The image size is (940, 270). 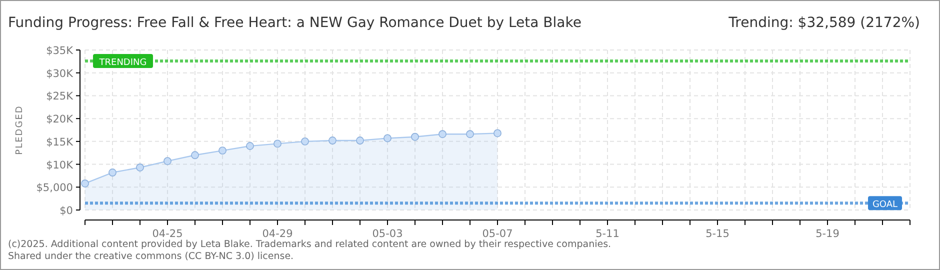 What do you see at coordinates (824, 23) in the screenshot?
I see `text: Trending: $32,589 (2172%)` at bounding box center [824, 23].